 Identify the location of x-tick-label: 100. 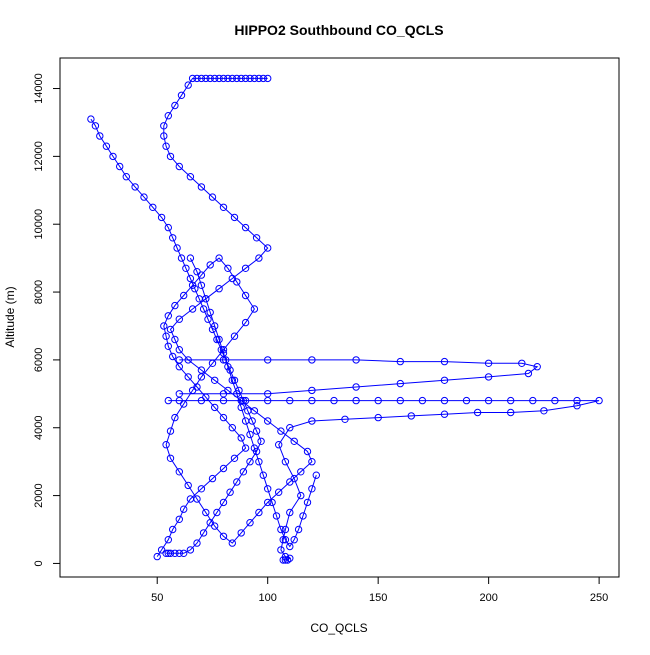
(268, 598).